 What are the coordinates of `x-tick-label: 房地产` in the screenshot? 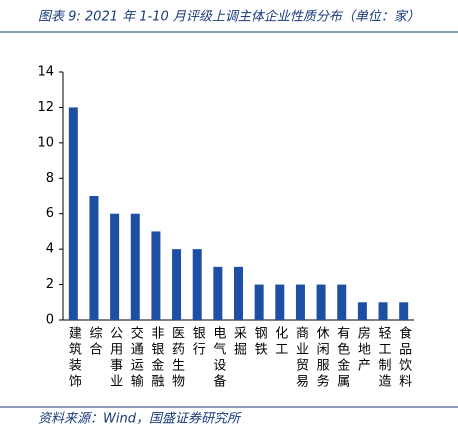 It's located at (363, 349).